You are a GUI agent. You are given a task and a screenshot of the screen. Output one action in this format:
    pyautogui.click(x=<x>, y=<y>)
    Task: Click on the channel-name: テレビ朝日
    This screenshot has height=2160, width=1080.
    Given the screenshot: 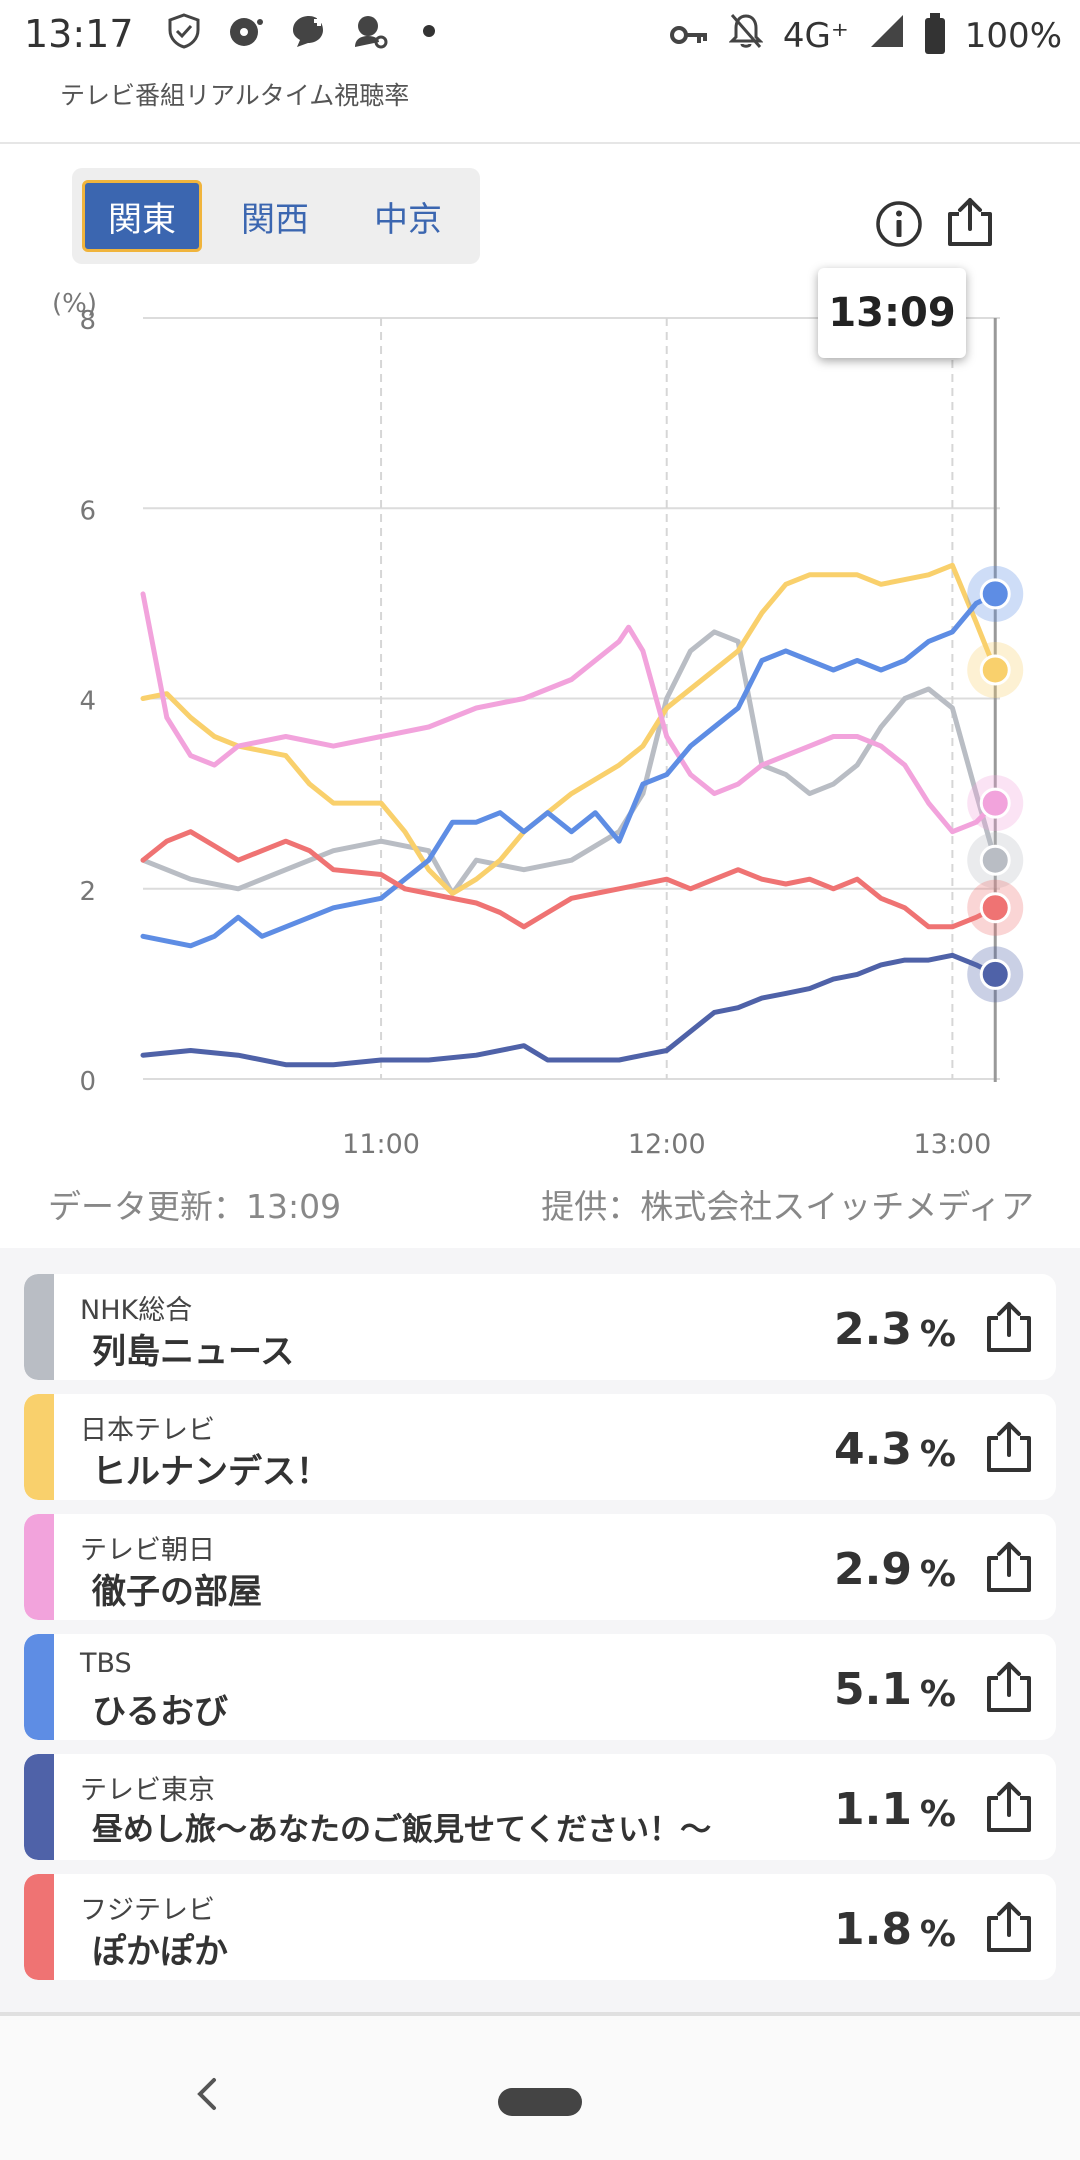 What is the action you would take?
    pyautogui.click(x=147, y=1550)
    